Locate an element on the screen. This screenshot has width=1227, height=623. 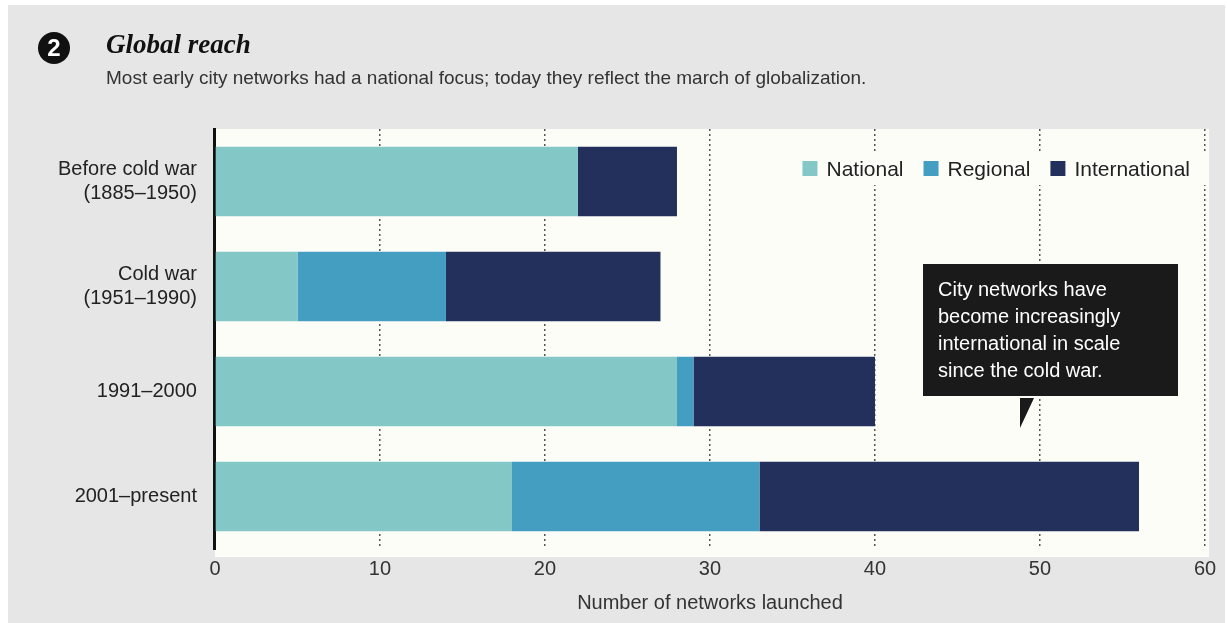
chart-subtitle: Most early city networks had a national focus; today they reflect the march of globalization. is located at coordinates (486, 78).